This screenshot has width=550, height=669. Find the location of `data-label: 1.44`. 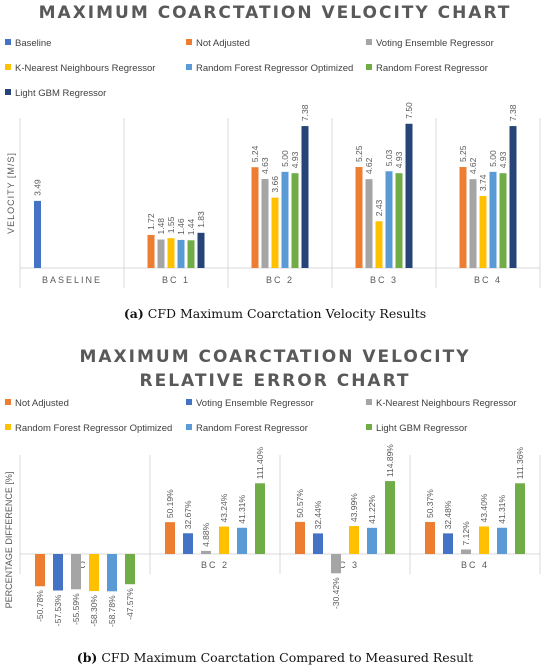

data-label: 1.44 is located at coordinates (191, 226).